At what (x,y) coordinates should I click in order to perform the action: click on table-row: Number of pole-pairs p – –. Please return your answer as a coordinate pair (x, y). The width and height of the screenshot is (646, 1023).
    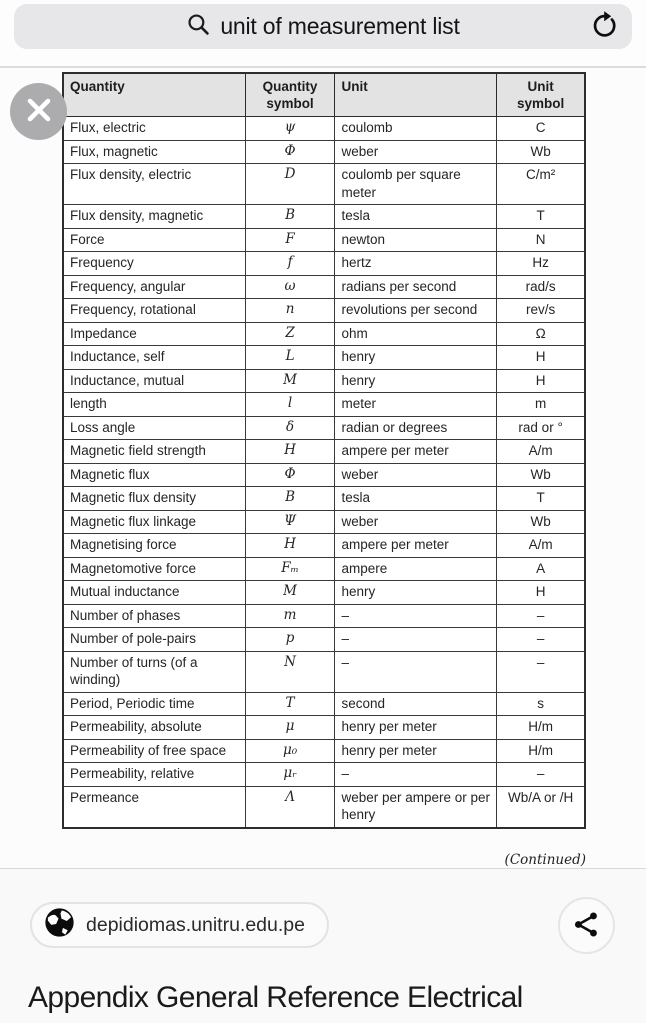
    Looking at the image, I should click on (324, 639).